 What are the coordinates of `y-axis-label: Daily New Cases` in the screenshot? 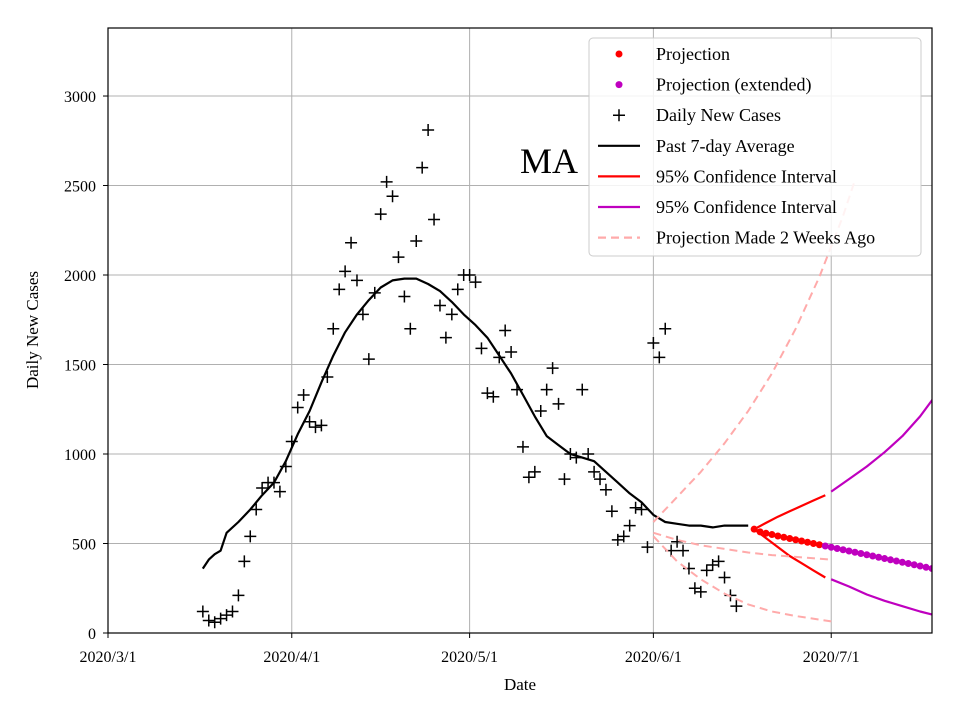 It's located at (32, 330).